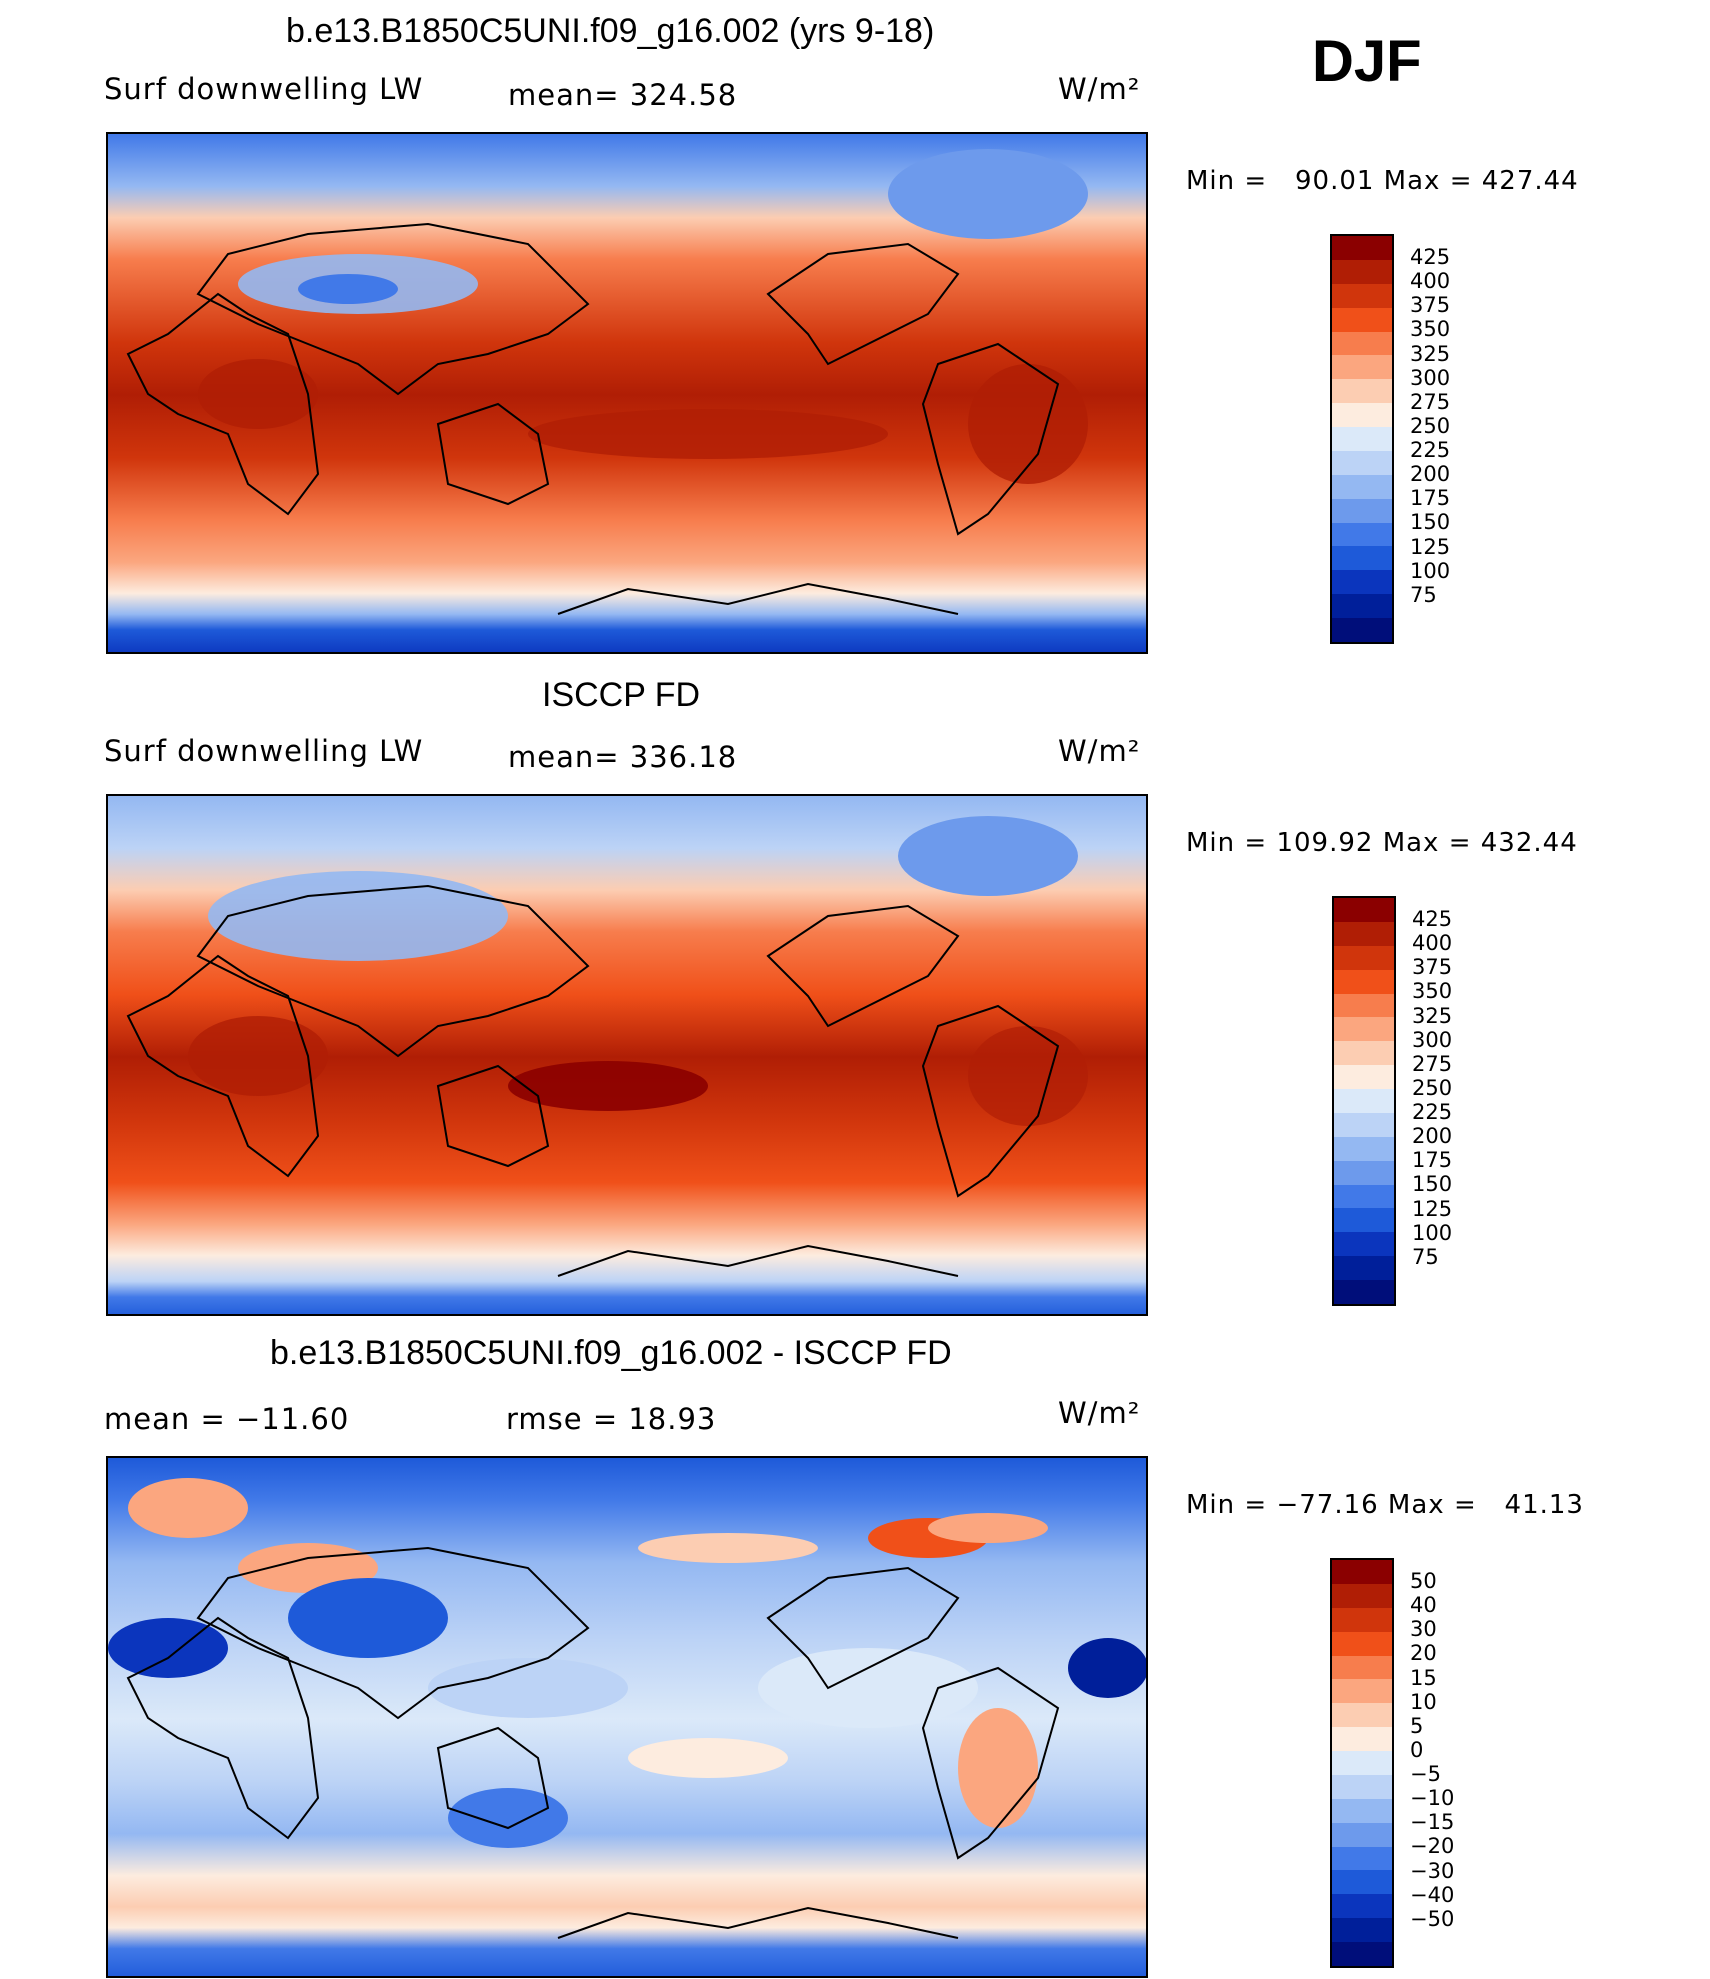  What do you see at coordinates (1430, 546) in the screenshot?
I see `colorbar-tick-label: 125` at bounding box center [1430, 546].